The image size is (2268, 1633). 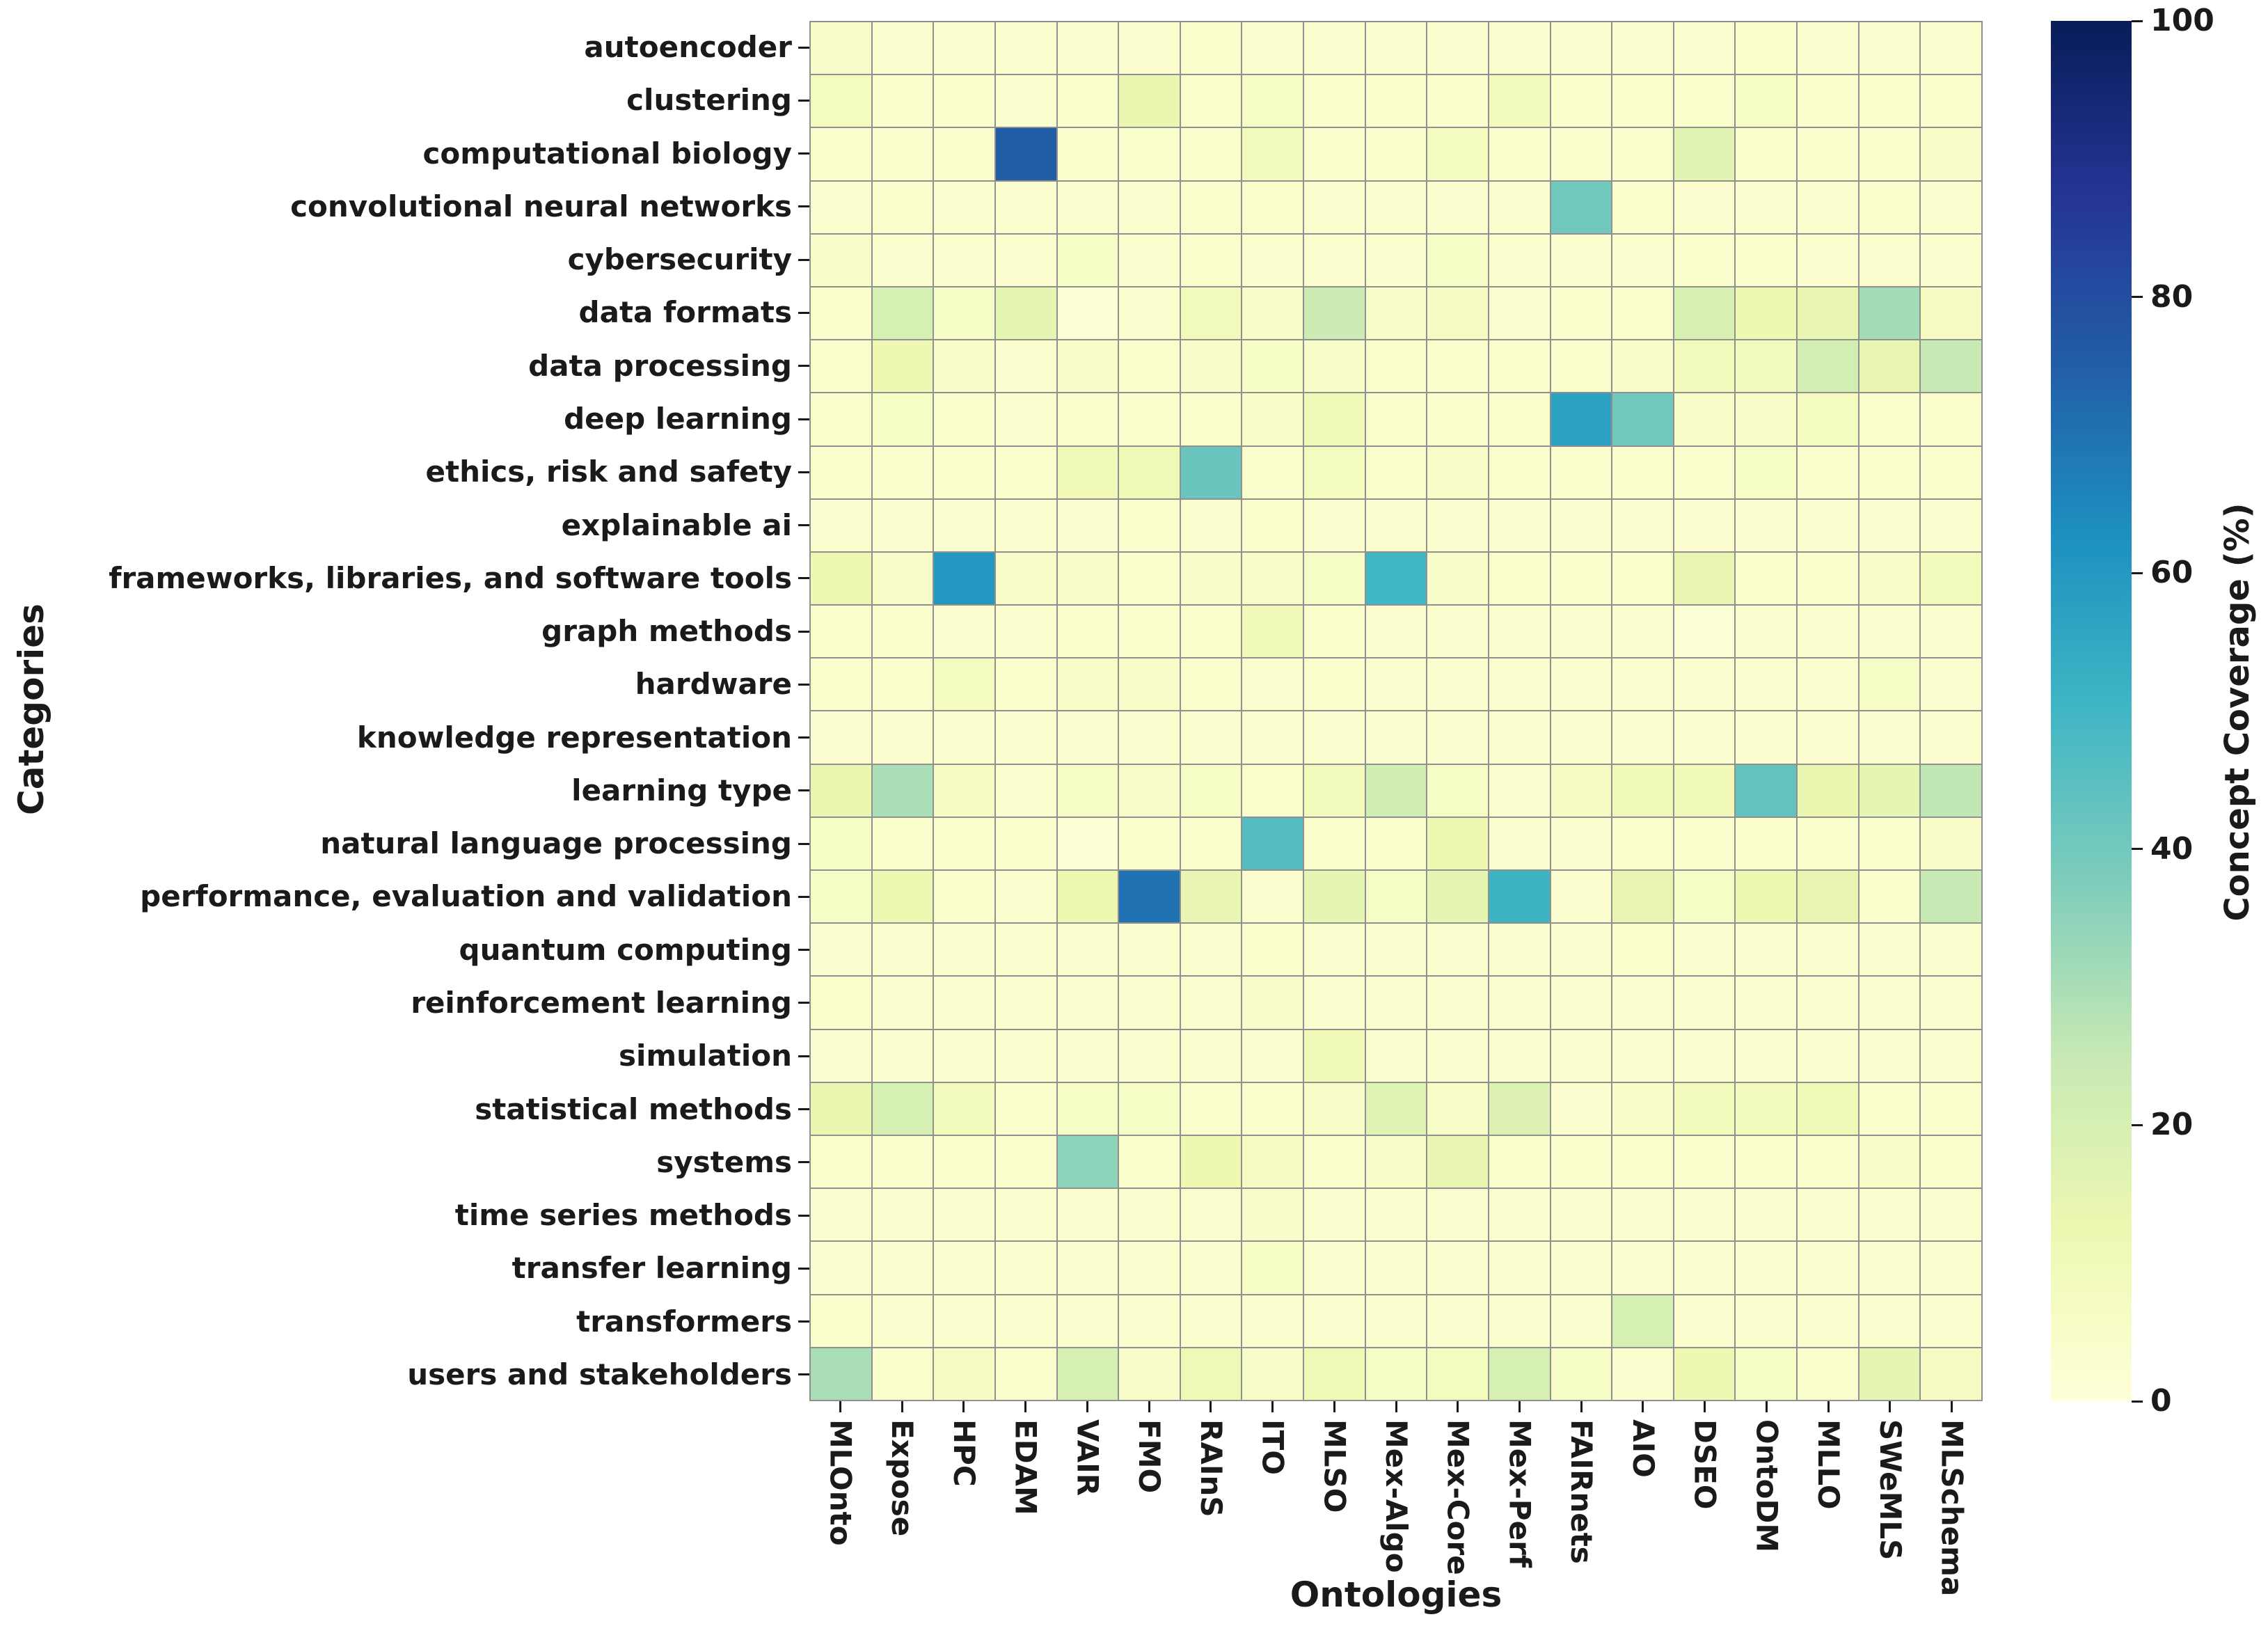 I want to click on x-tick-label: HPC, so click(x=964, y=1453).